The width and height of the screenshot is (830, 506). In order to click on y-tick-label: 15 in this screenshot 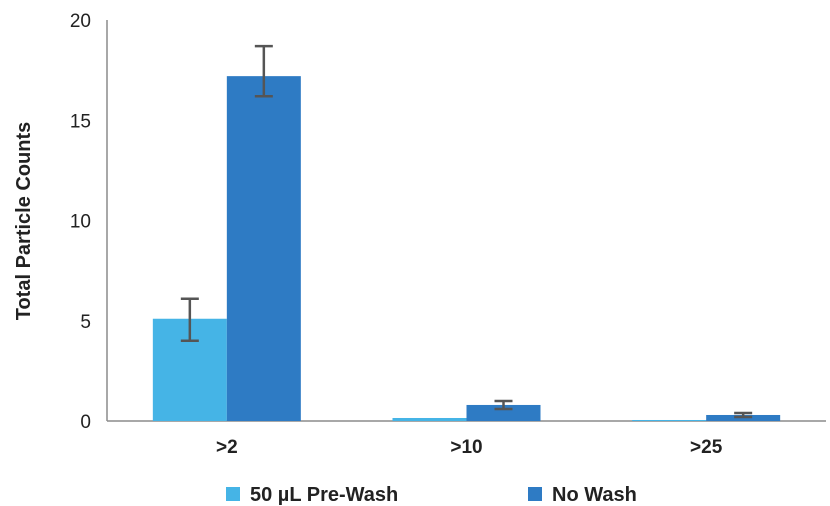, I will do `click(80, 121)`.